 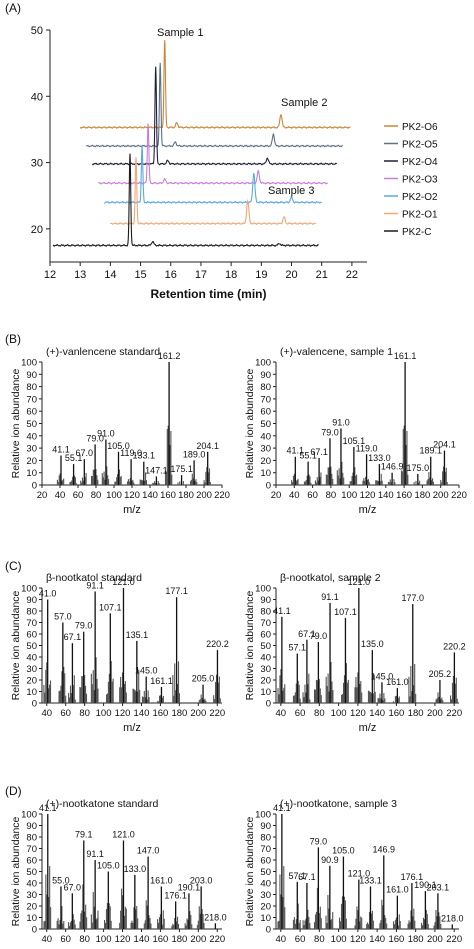 I want to click on peak-label: 57.1, so click(x=298, y=648).